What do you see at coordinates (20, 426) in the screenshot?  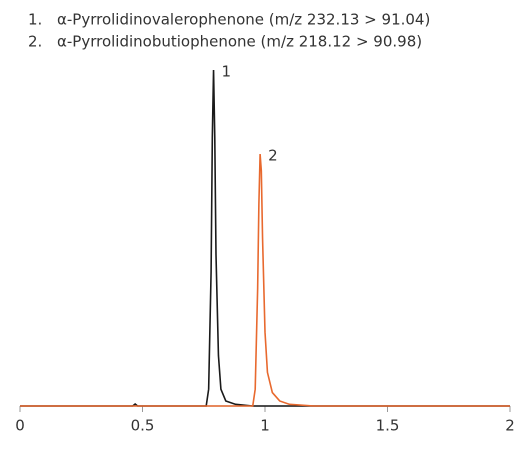 I see `x-tick-label: 0` at bounding box center [20, 426].